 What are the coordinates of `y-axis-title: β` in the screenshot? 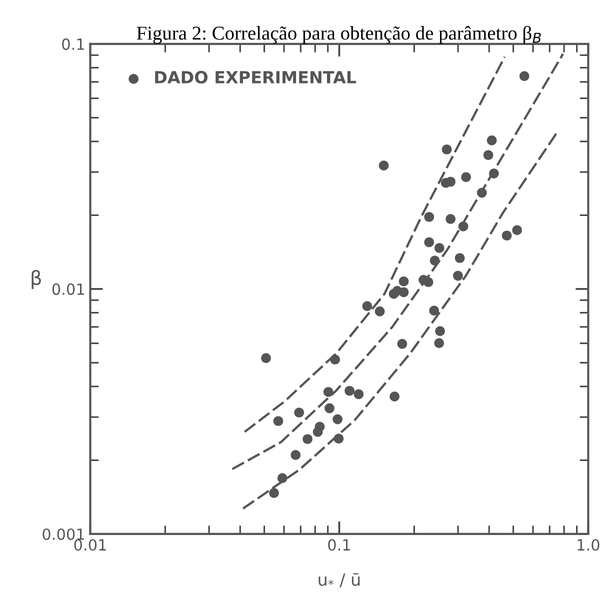 It's located at (36, 279).